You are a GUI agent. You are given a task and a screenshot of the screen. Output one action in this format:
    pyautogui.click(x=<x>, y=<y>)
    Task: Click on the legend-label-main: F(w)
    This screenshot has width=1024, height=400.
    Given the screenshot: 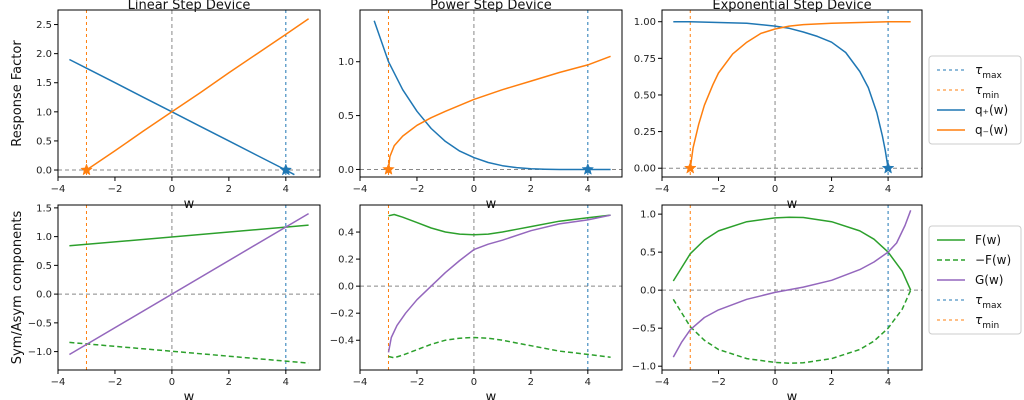 What is the action you would take?
    pyautogui.click(x=988, y=240)
    